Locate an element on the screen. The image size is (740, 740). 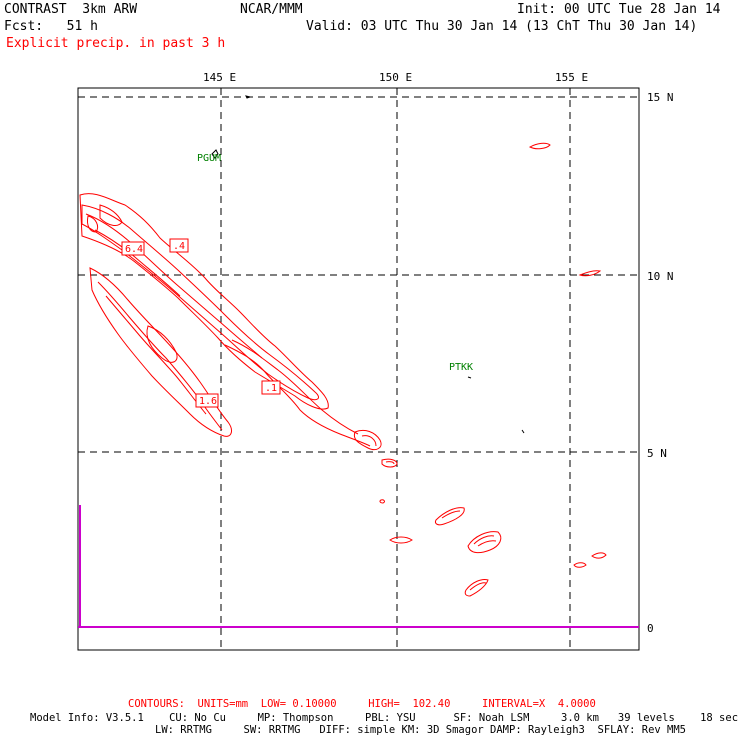
lat-label-15: 15 N is located at coordinates (660, 97).